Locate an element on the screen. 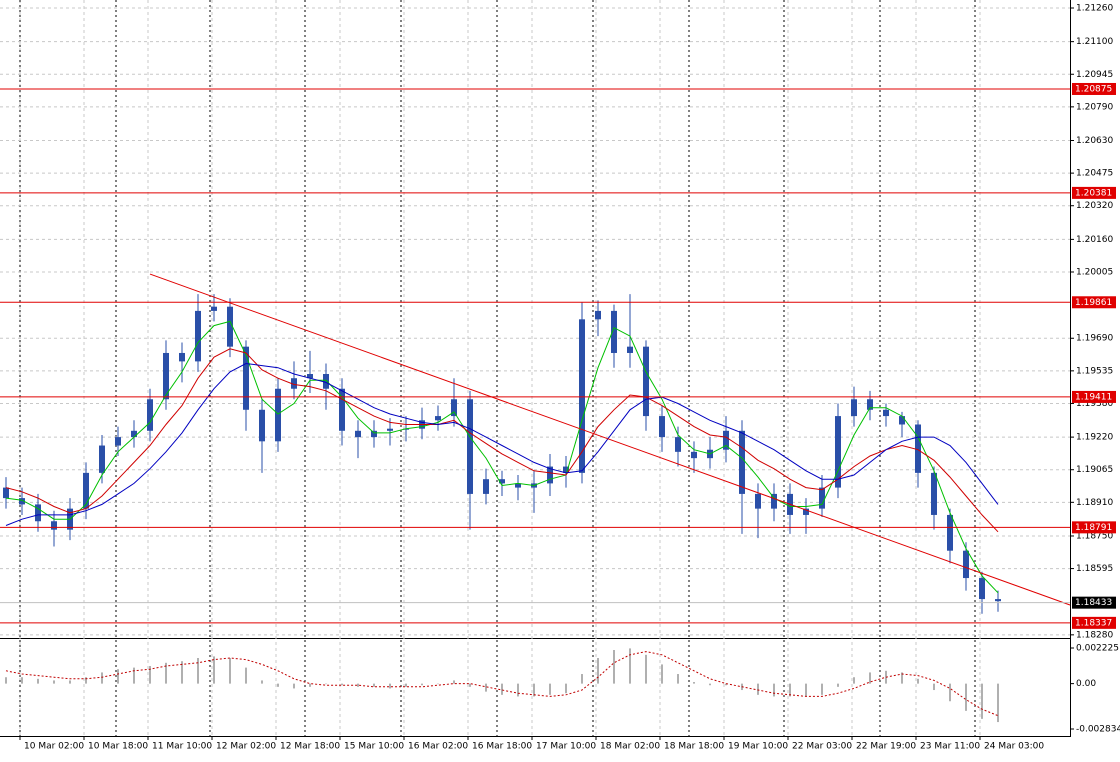 Image resolution: width=1120 pixels, height=762 pixels. y-tick-label: 1.19065 is located at coordinates (1094, 470).